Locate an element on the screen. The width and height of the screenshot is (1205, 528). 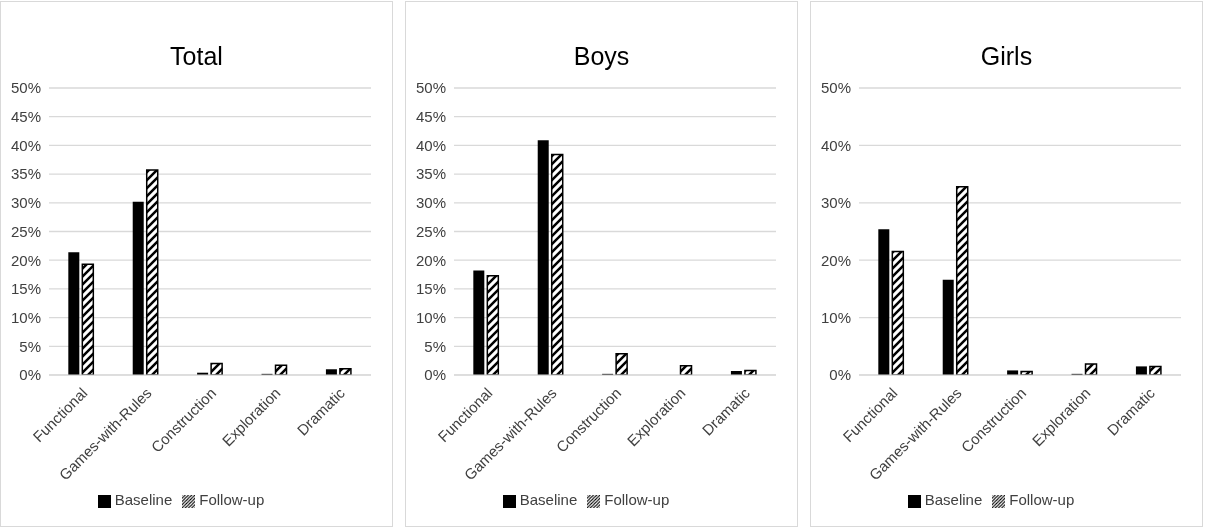
chart-title: Boys is located at coordinates (601, 57).